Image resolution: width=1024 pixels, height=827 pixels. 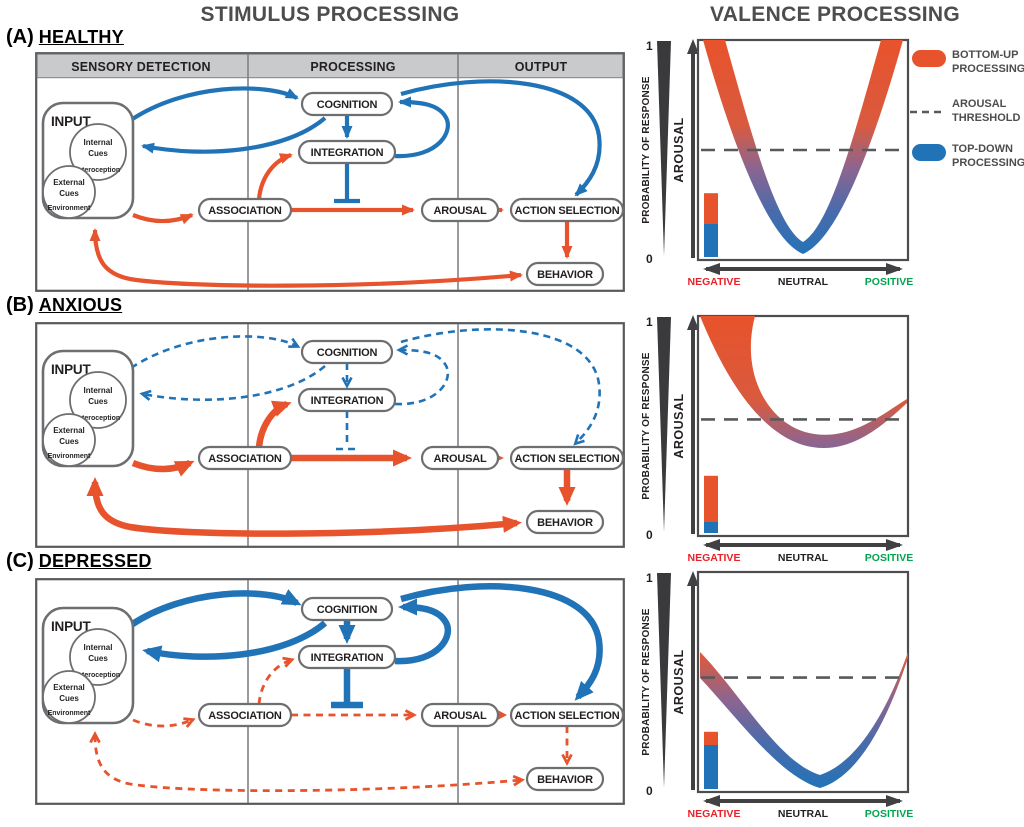 I want to click on association-node: ASSOCIATION, so click(x=245, y=715).